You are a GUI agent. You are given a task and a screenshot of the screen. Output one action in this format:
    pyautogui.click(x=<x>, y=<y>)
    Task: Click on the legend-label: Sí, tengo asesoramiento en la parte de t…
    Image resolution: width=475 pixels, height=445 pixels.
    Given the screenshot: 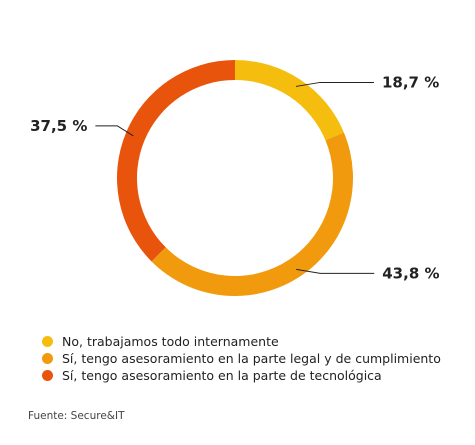 What is the action you would take?
    pyautogui.click(x=222, y=375)
    